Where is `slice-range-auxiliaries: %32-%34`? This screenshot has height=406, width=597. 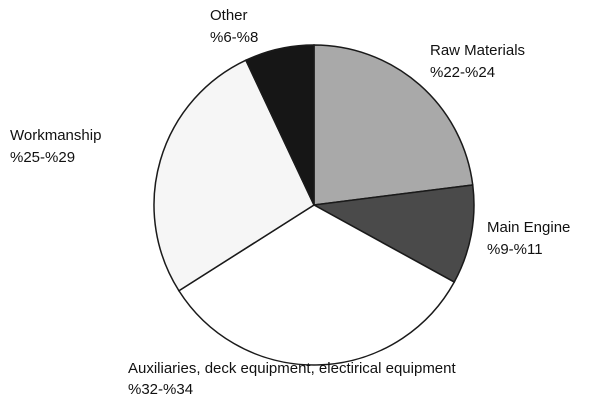 slice-range-auxiliaries: %32-%34 is located at coordinates (160, 389).